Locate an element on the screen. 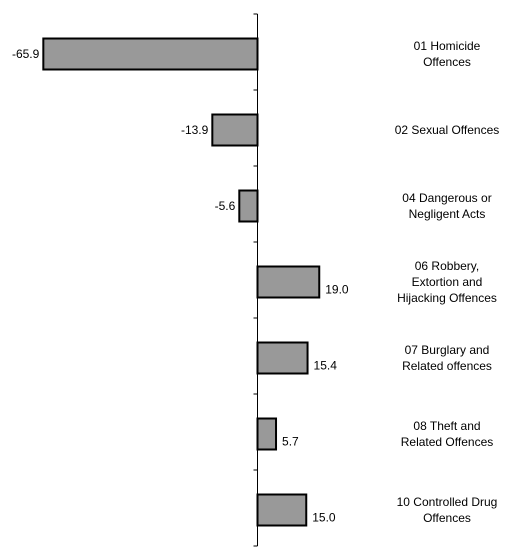  axis-ticks is located at coordinates (255, 280).